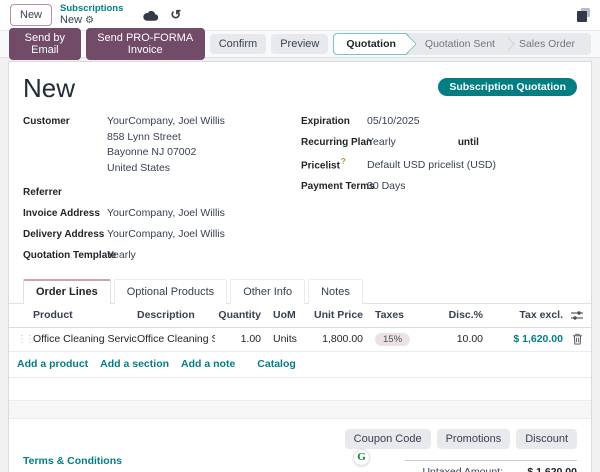 Image resolution: width=600 pixels, height=472 pixels. Describe the element at coordinates (176, 339) in the screenshot. I see `cell-description: Office Cleaning Service (SUB)` at that location.